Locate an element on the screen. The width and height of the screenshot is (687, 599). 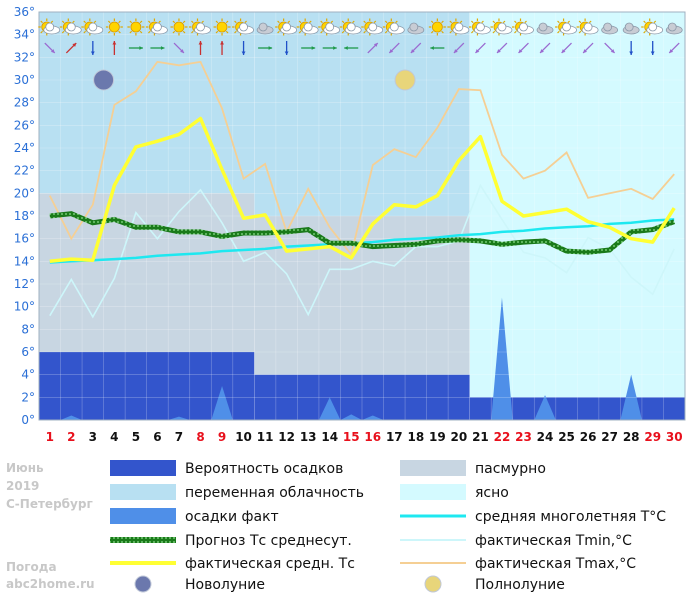
x-tick-day-15: 15 is located at coordinates (351, 437).